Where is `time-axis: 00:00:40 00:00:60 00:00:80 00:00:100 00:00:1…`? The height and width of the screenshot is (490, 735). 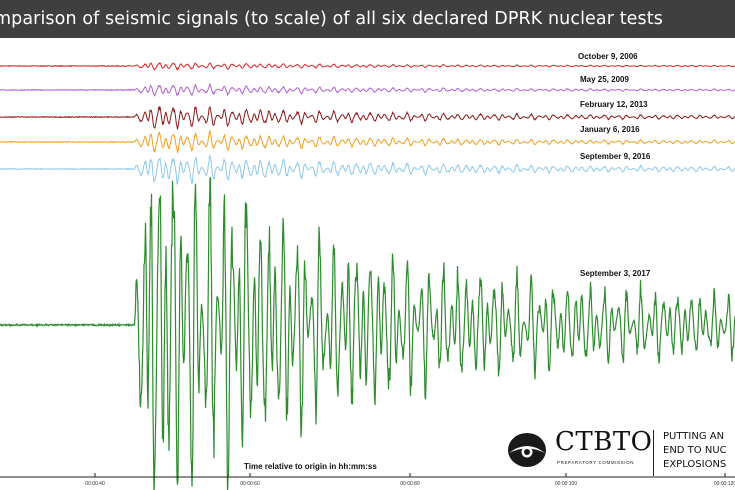 time-axis: 00:00:40 00:00:60 00:00:80 00:00:100 00:00:1… is located at coordinates (367, 480).